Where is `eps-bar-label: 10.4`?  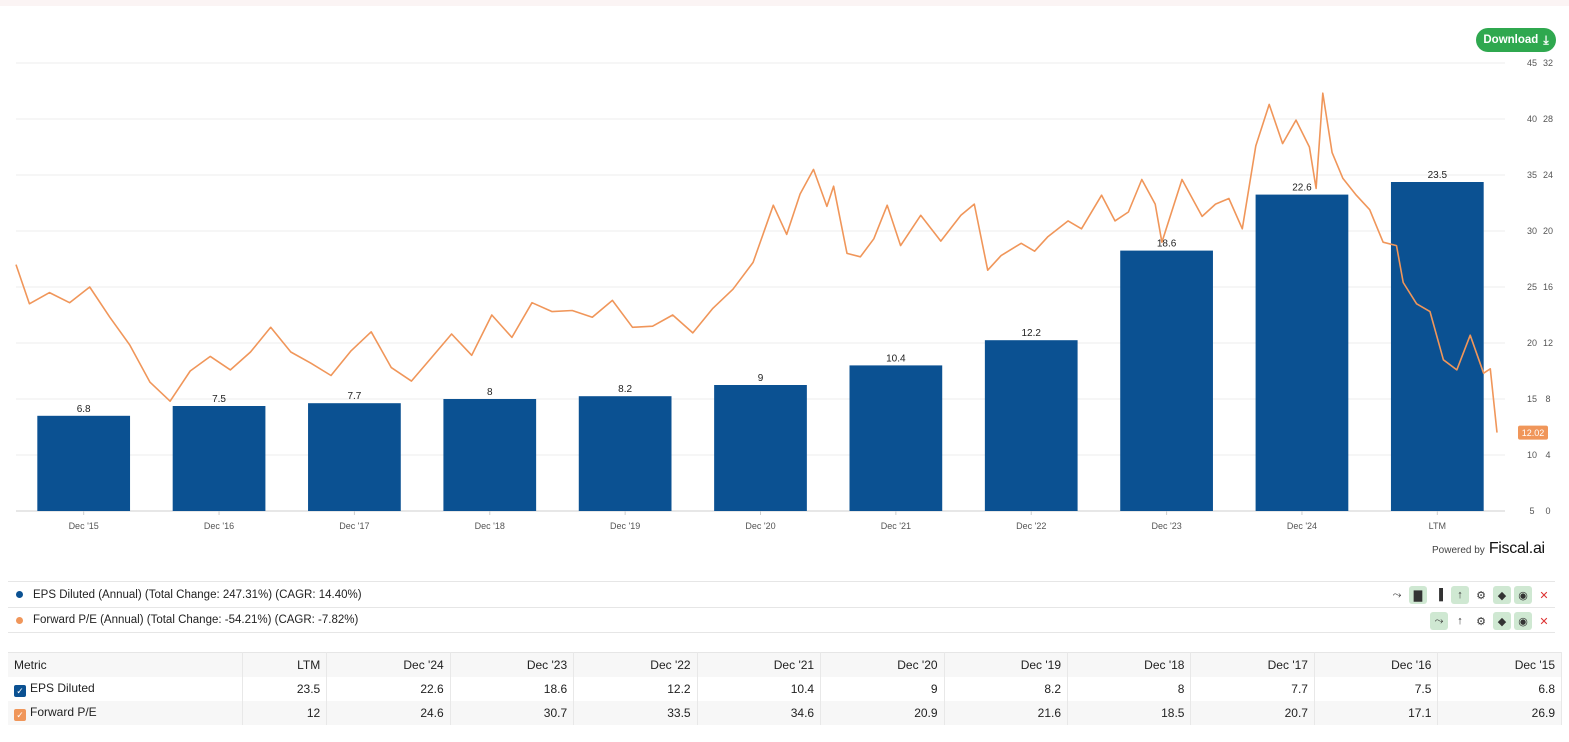
eps-bar-label: 10.4 is located at coordinates (896, 358).